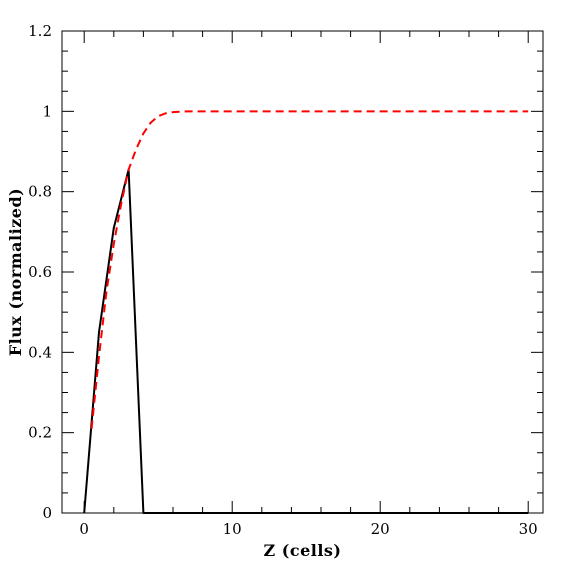 The width and height of the screenshot is (574, 574). Describe the element at coordinates (40, 352) in the screenshot. I see `y-tick-label: 0.4` at that location.